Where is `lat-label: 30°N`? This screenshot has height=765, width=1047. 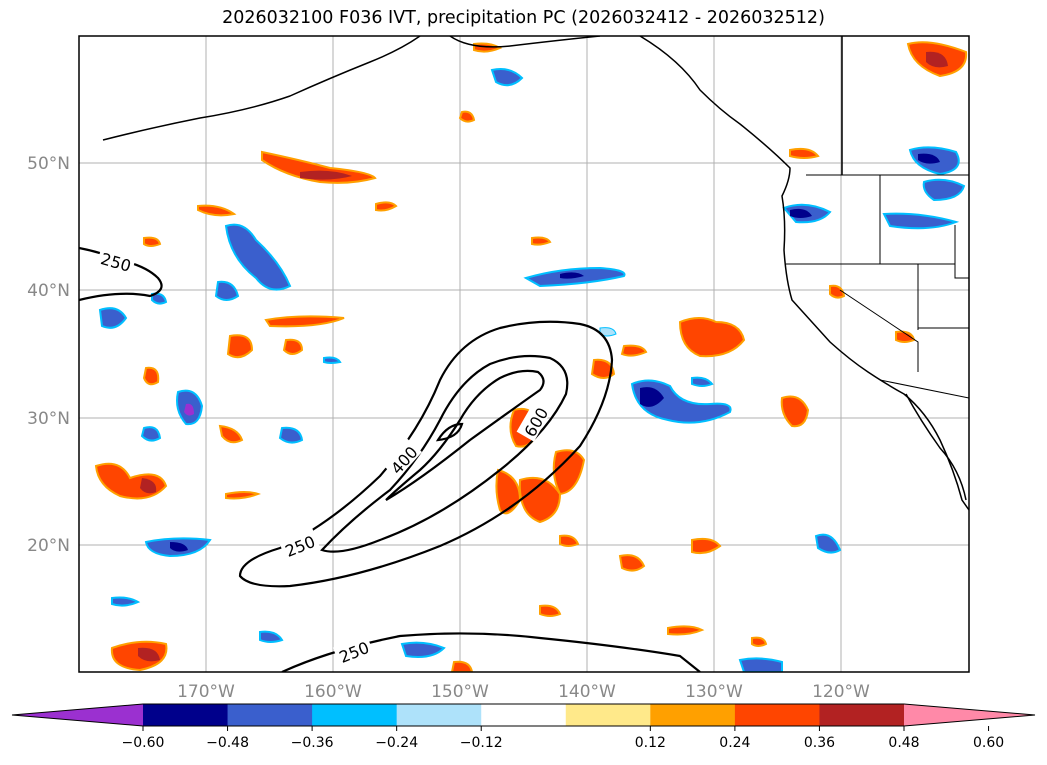 lat-label: 30°N is located at coordinates (48, 419).